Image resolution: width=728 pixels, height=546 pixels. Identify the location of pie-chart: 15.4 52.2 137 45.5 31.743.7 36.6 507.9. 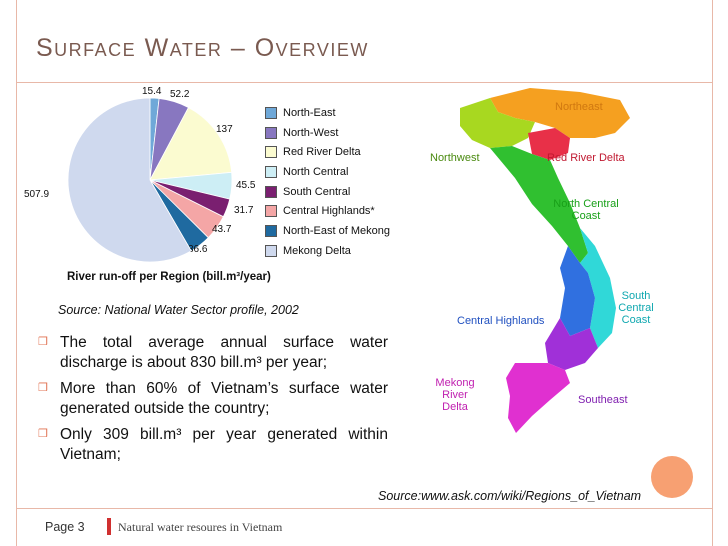
(140, 174).